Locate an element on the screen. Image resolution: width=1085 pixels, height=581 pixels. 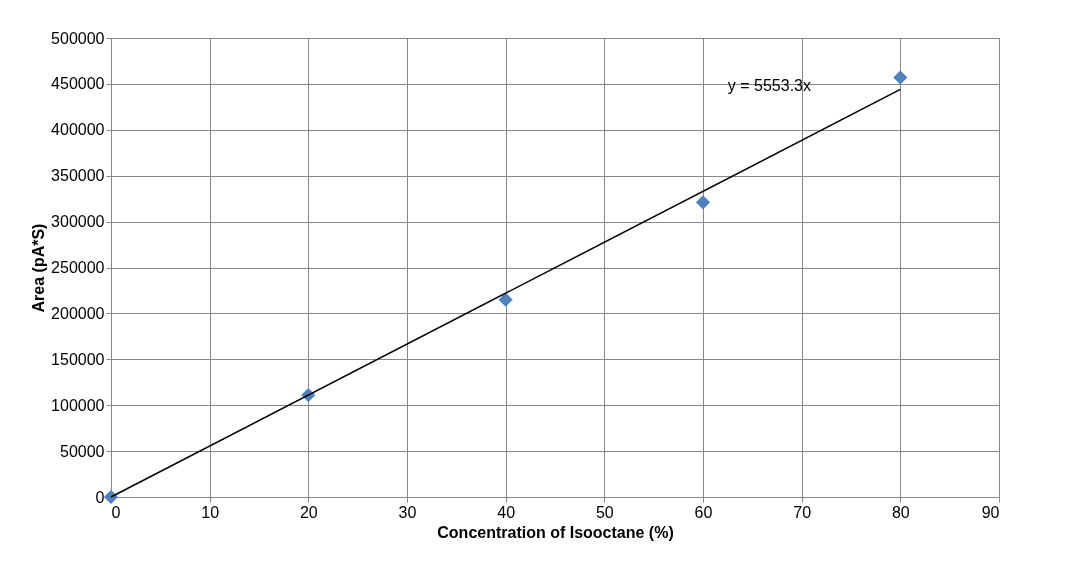
x-axis-title: Concentration of Isooctane (%) is located at coordinates (555, 532).